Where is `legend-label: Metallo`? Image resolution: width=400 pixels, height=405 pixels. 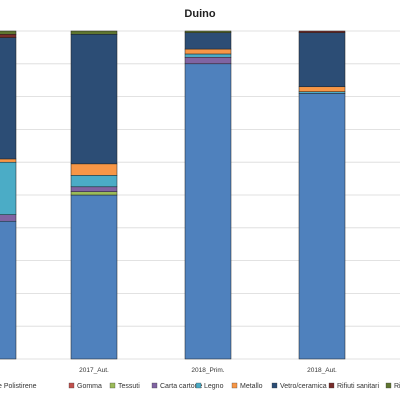
legend-label: Metallo is located at coordinates (251, 386).